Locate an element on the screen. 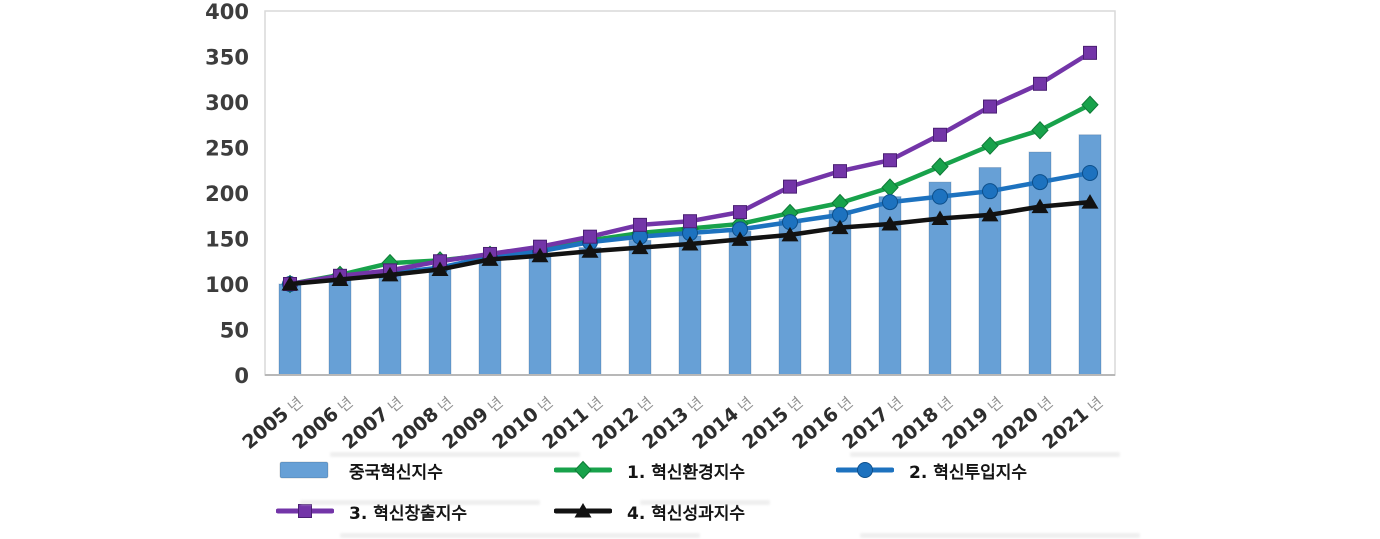  legend-label: 3. 혁신창출지수 is located at coordinates (408, 513).